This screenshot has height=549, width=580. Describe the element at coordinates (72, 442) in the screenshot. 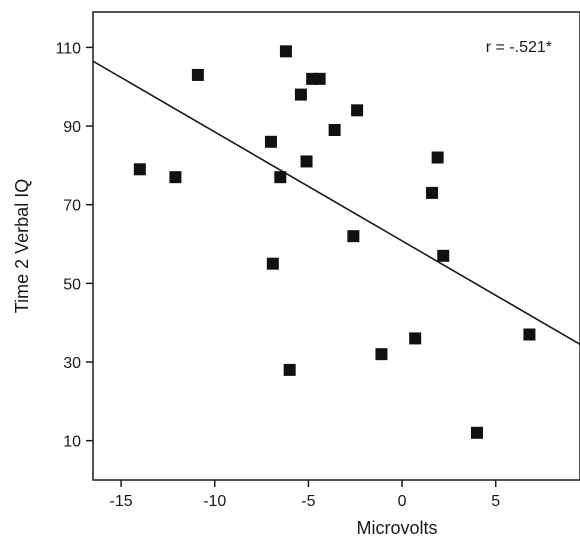

I see `y-tick-label: 10` at that location.